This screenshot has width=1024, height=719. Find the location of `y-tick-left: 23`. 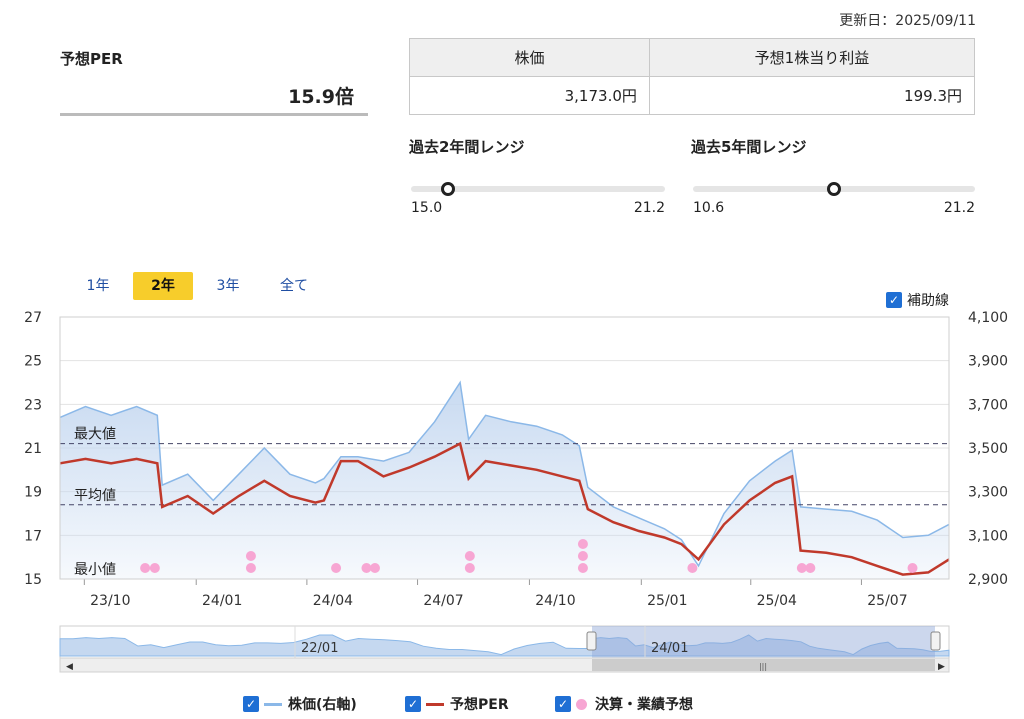

y-tick-left: 23 is located at coordinates (33, 405).